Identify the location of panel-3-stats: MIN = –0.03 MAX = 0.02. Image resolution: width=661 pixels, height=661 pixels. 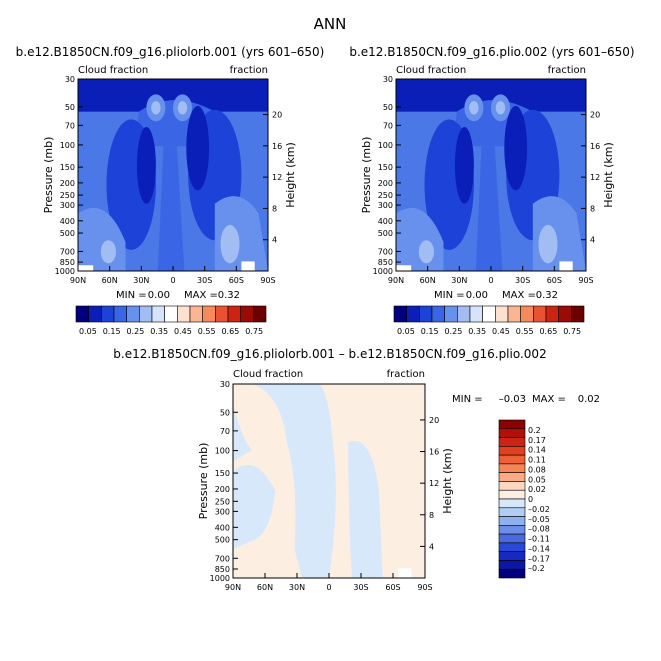
(526, 399).